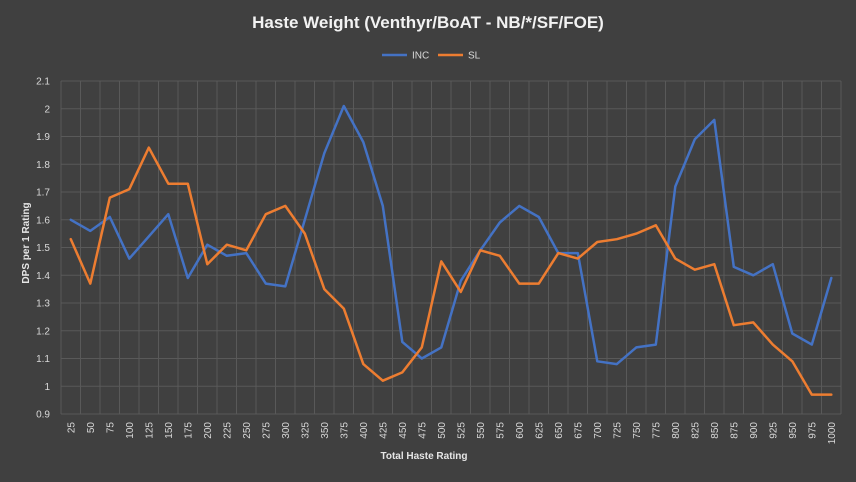 This screenshot has width=856, height=482. What do you see at coordinates (247, 430) in the screenshot?
I see `x-tick-label: 250` at bounding box center [247, 430].